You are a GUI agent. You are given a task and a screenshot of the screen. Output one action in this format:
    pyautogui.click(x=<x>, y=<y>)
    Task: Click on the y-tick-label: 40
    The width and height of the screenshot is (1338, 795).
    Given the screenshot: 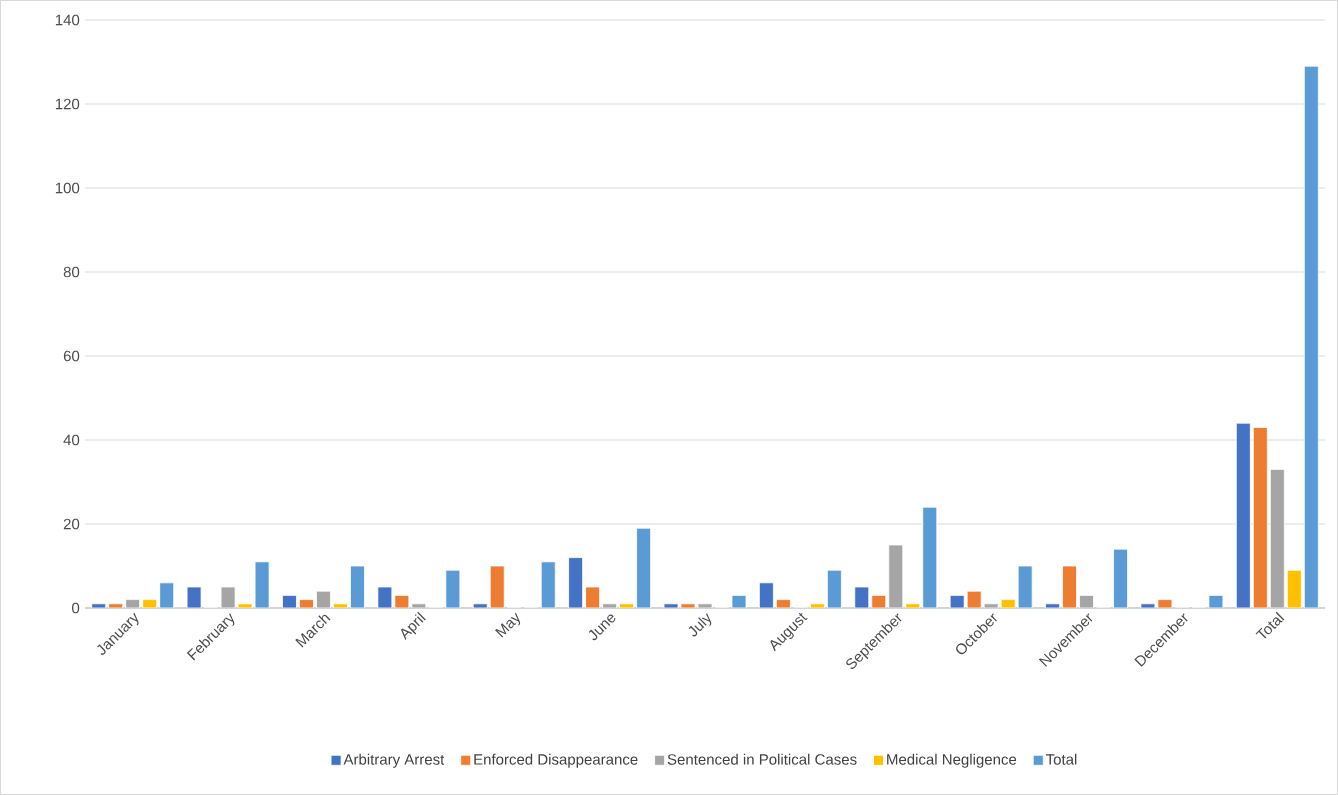 What is the action you would take?
    pyautogui.click(x=71, y=440)
    